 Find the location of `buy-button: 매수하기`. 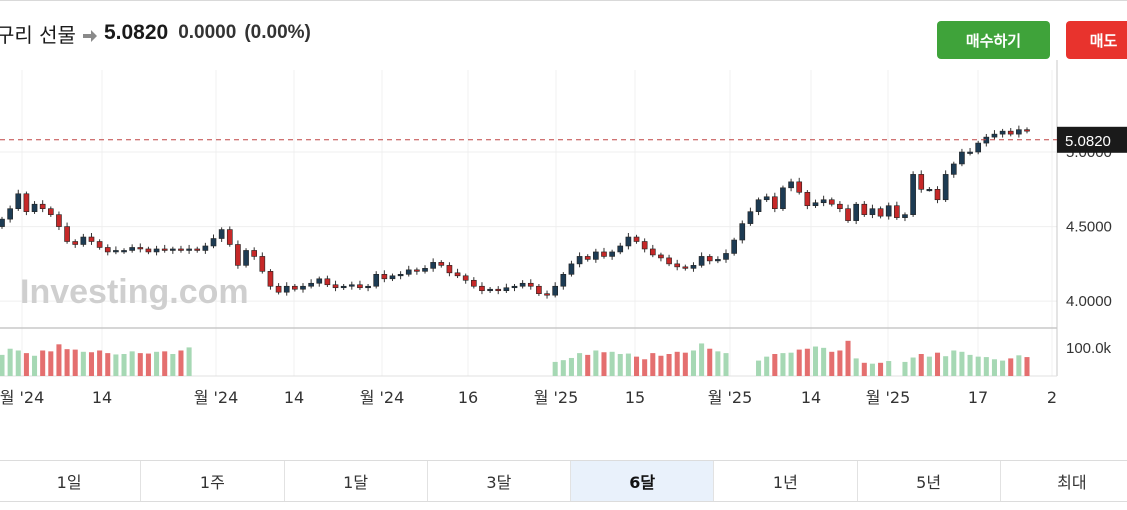

buy-button: 매수하기 is located at coordinates (993, 40).